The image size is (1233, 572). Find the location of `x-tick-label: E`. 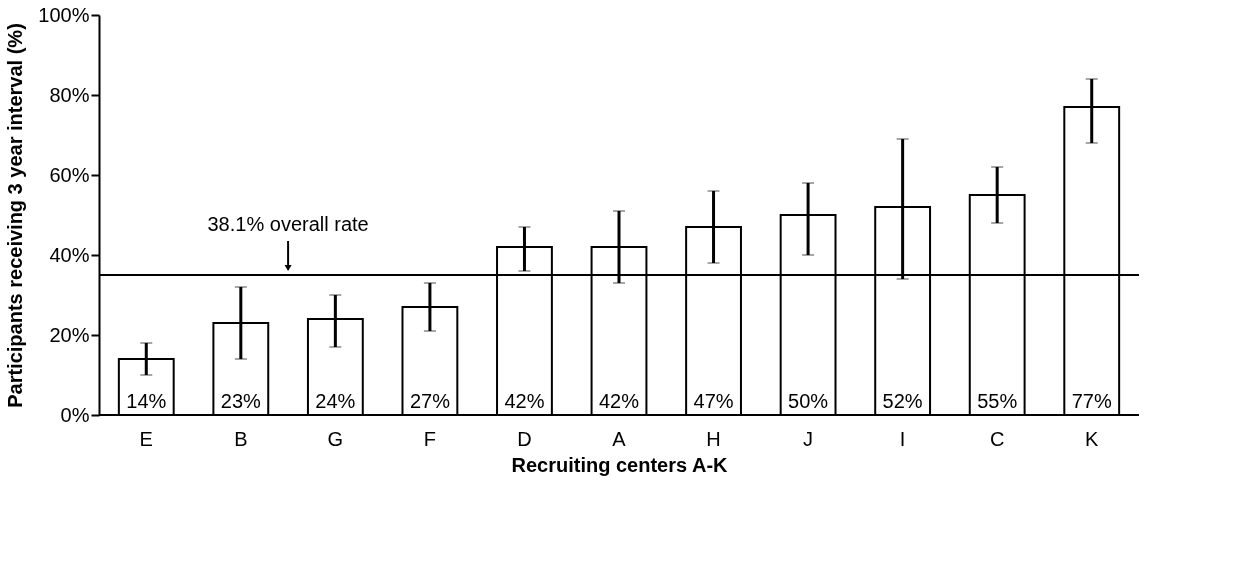

x-tick-label: E is located at coordinates (146, 438).